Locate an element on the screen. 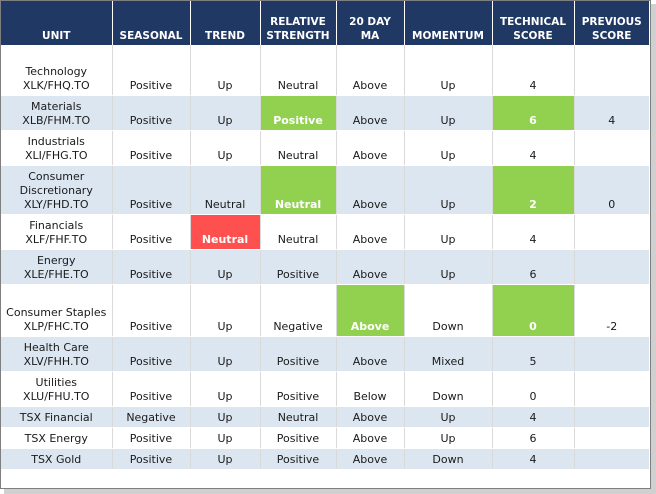 The width and height of the screenshot is (656, 494). technical-score-cell: 5 is located at coordinates (532, 354).